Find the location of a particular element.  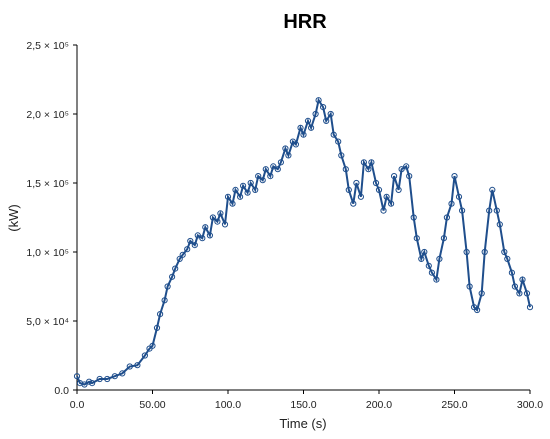

x-axis-label: Time (s) is located at coordinates (302, 423).